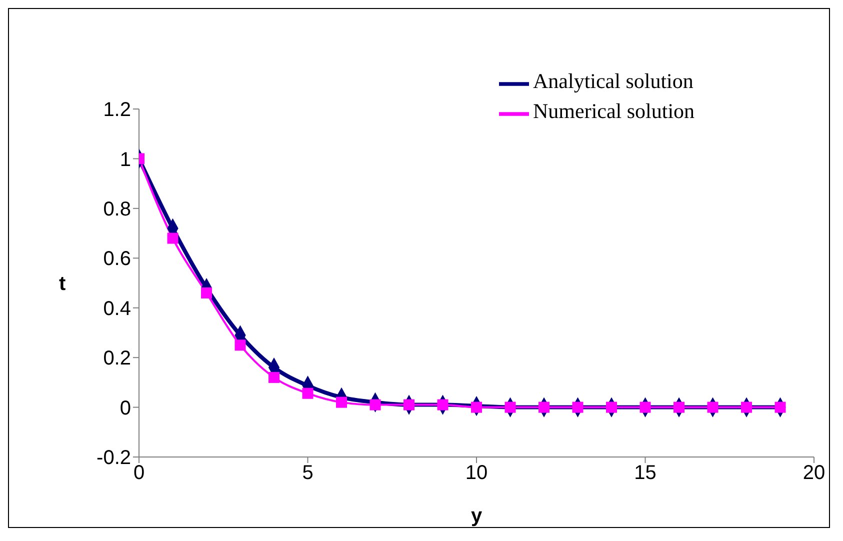  Describe the element at coordinates (117, 359) in the screenshot. I see `y-tick-label: 0.2` at that location.